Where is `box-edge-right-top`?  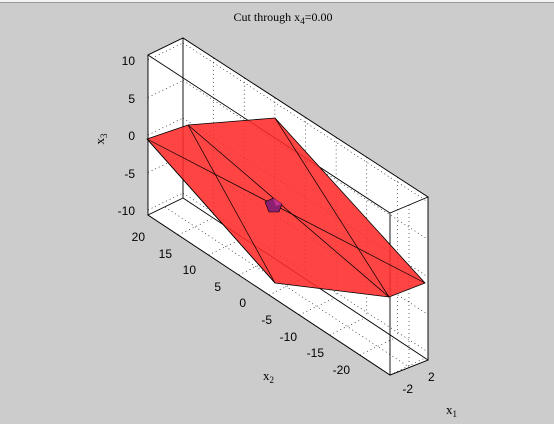 box-edge-right-top is located at coordinates (409, 205).